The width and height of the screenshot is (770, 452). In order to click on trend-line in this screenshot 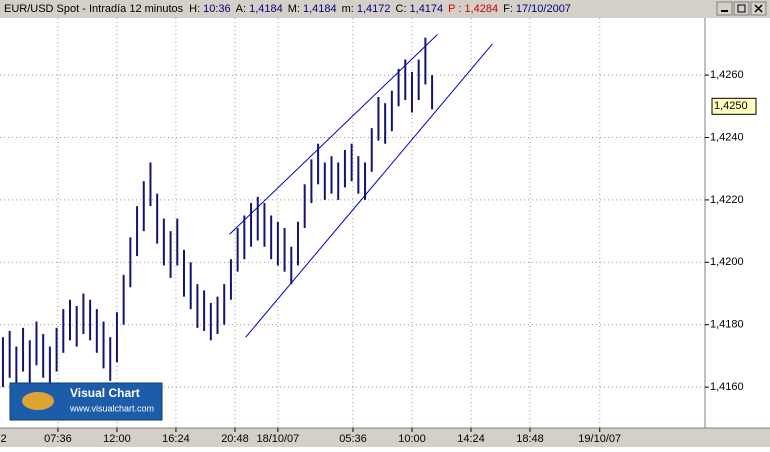, I will do `click(333, 134)`.